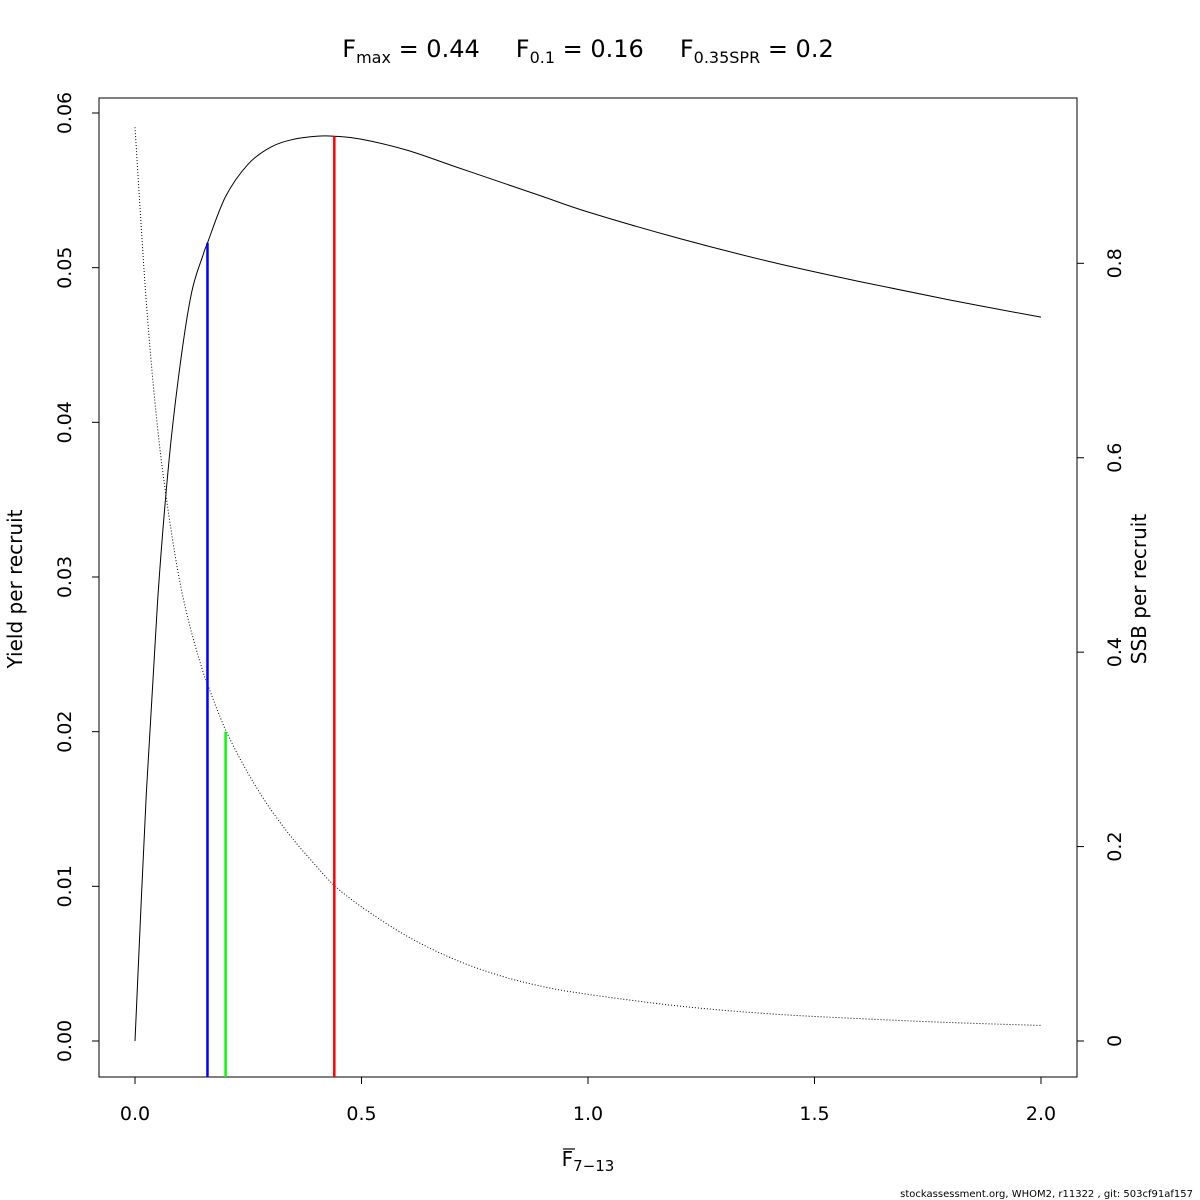 The width and height of the screenshot is (1200, 1200). What do you see at coordinates (135, 1114) in the screenshot?
I see `x-tick-label: 0.0` at bounding box center [135, 1114].